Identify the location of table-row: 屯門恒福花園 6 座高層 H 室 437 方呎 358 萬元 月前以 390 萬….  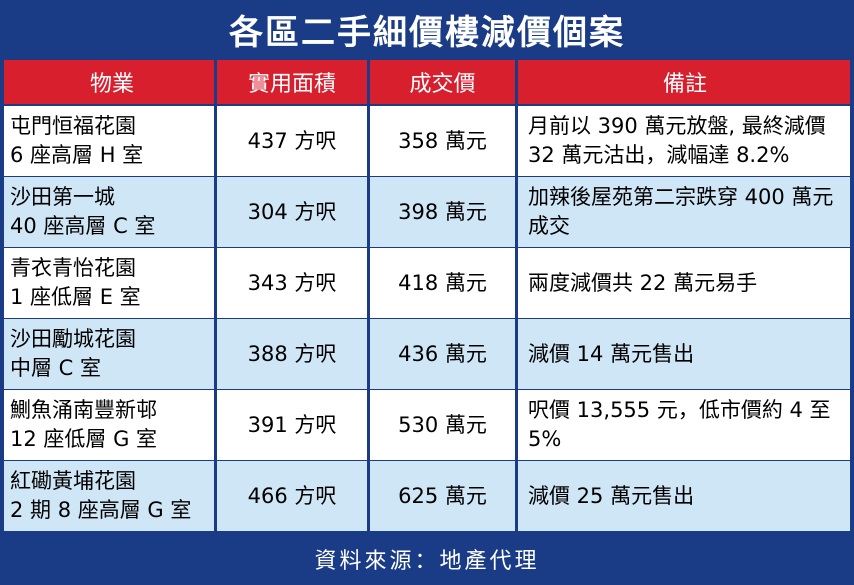
(427, 141).